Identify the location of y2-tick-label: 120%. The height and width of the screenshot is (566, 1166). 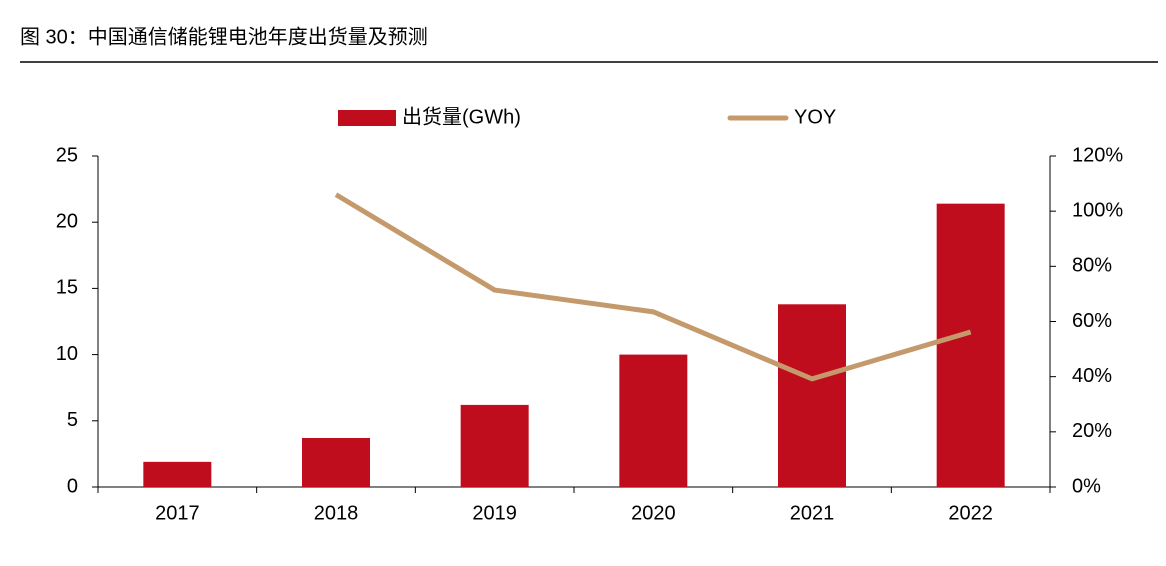
(1097, 155).